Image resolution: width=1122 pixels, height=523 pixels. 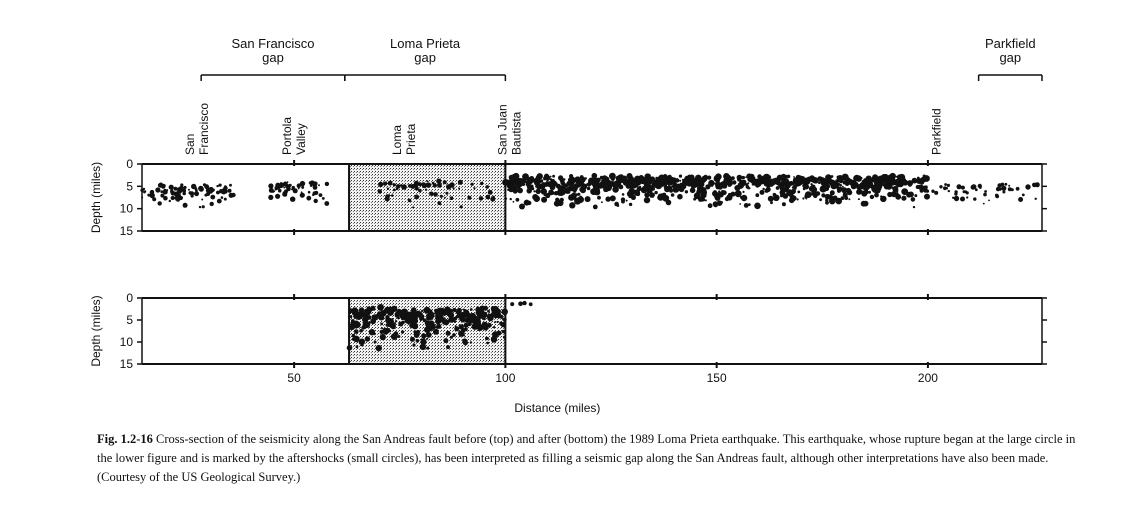 What do you see at coordinates (127, 342) in the screenshot?
I see `y-tick-label: 10` at bounding box center [127, 342].